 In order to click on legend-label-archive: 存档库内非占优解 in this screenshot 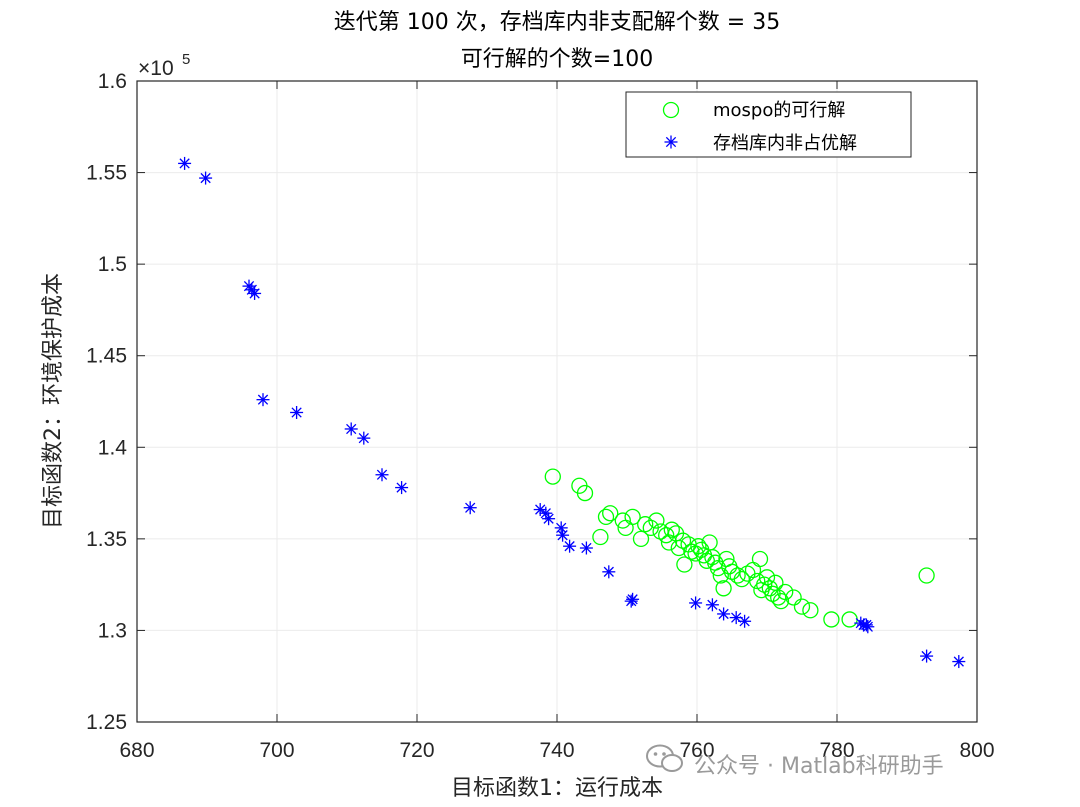, I will do `click(785, 143)`.